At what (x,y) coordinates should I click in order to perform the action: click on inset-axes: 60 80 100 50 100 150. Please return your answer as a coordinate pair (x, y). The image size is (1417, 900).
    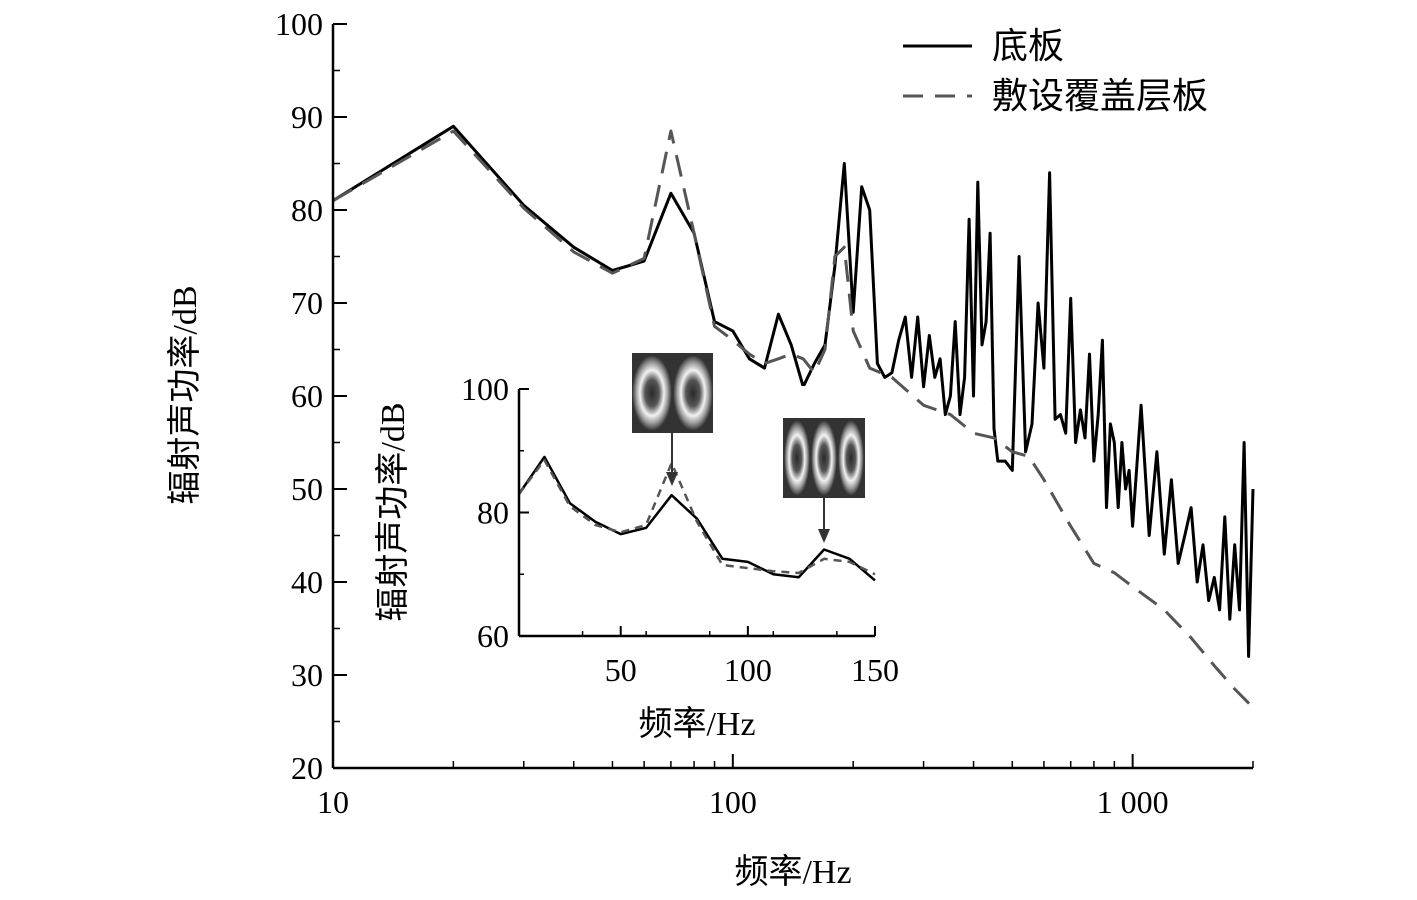
    Looking at the image, I should click on (680, 529).